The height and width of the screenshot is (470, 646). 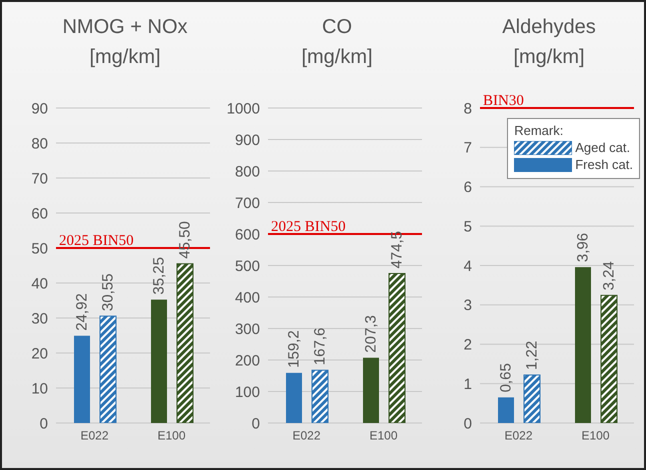 What do you see at coordinates (320, 347) in the screenshot?
I see `data-label: 167,6` at bounding box center [320, 347].